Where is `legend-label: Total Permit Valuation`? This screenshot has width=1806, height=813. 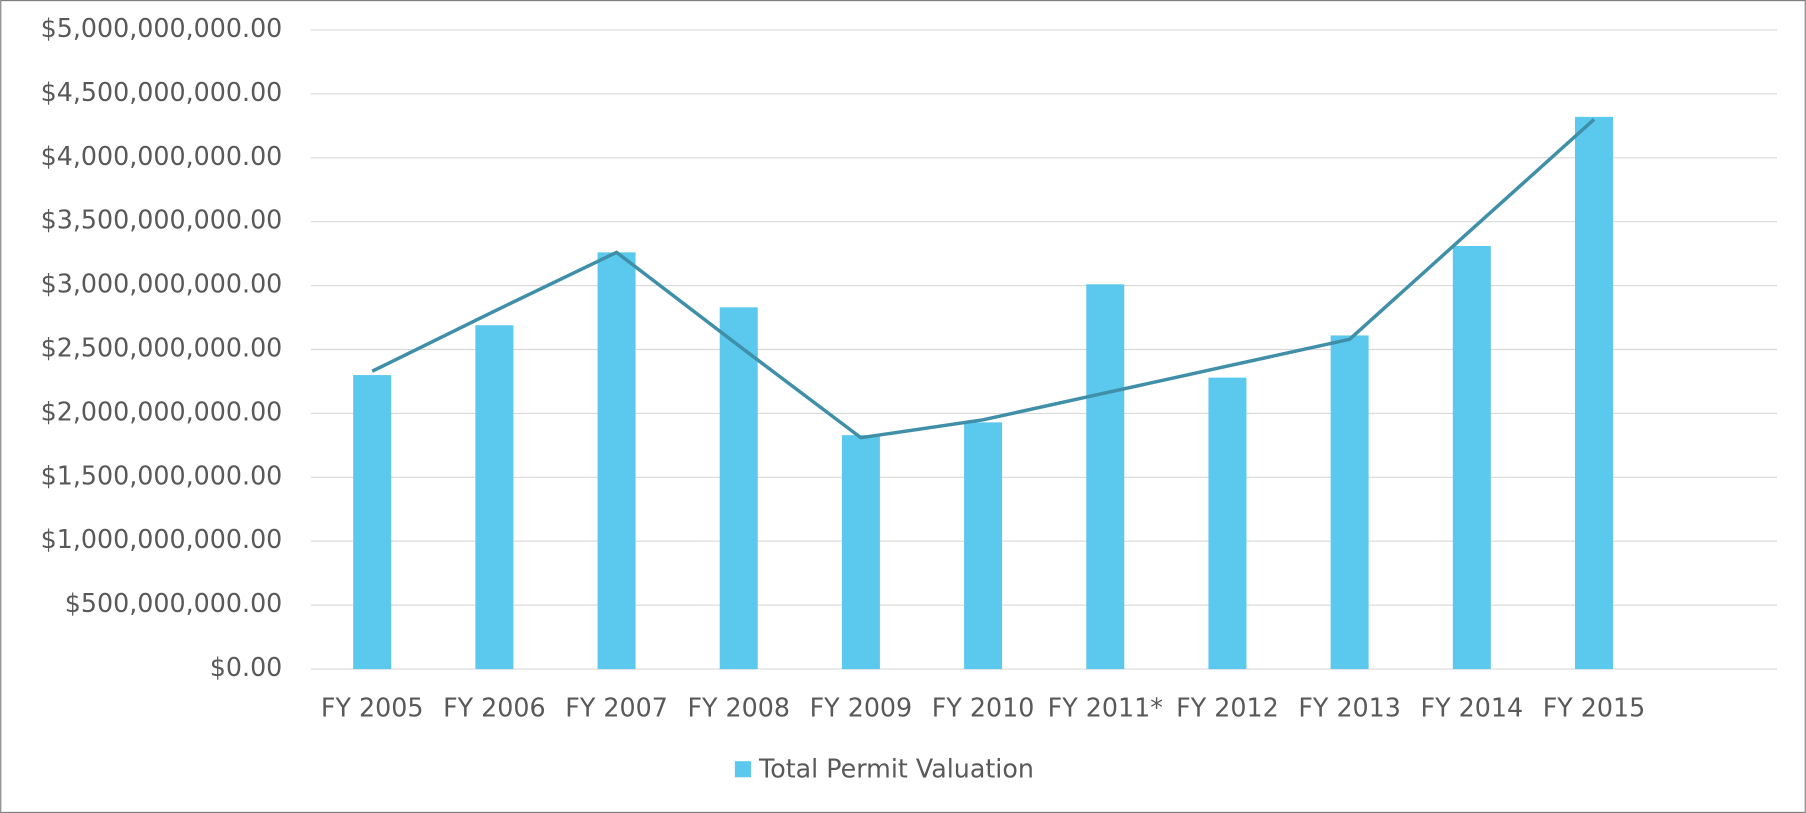 legend-label: Total Permit Valuation is located at coordinates (896, 768).